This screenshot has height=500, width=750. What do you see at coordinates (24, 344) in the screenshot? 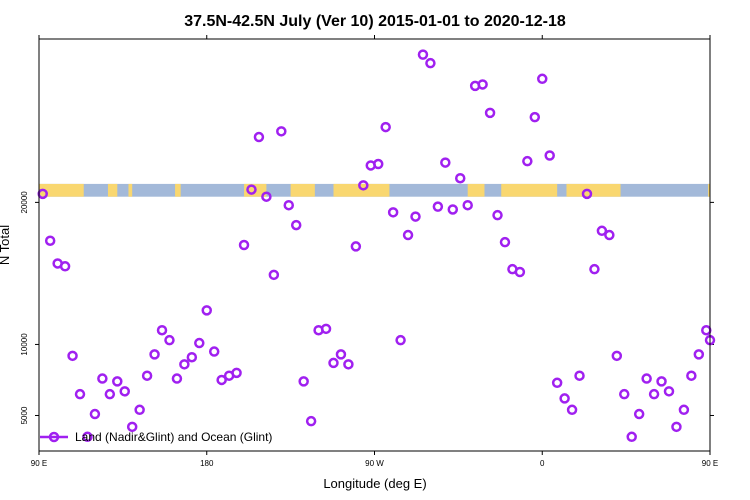
I see `y-tick-label-1: 10000` at bounding box center [24, 344].